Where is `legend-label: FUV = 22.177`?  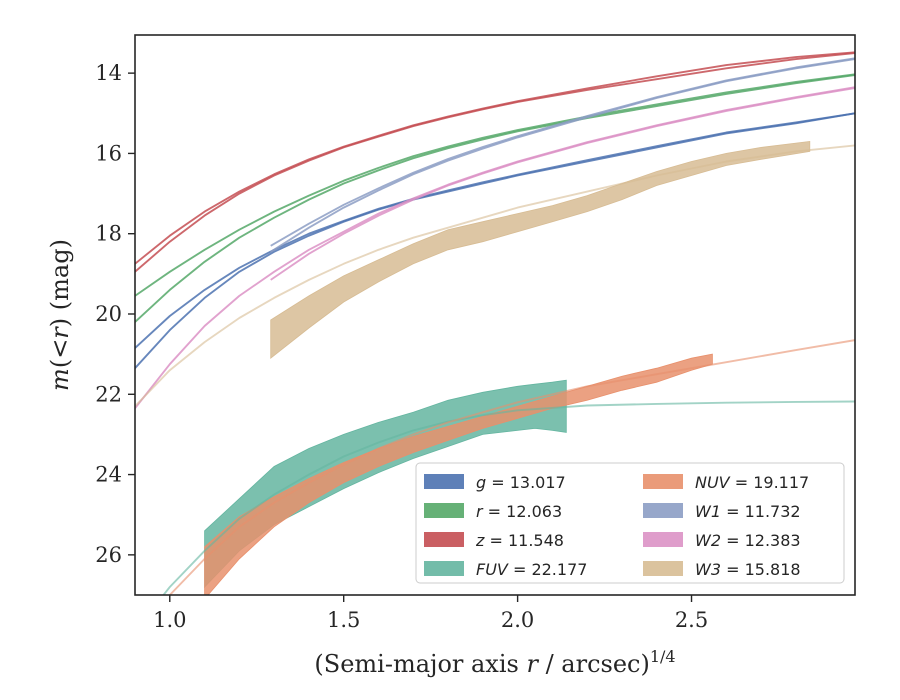
legend-label: FUV = 22.177 is located at coordinates (531, 569).